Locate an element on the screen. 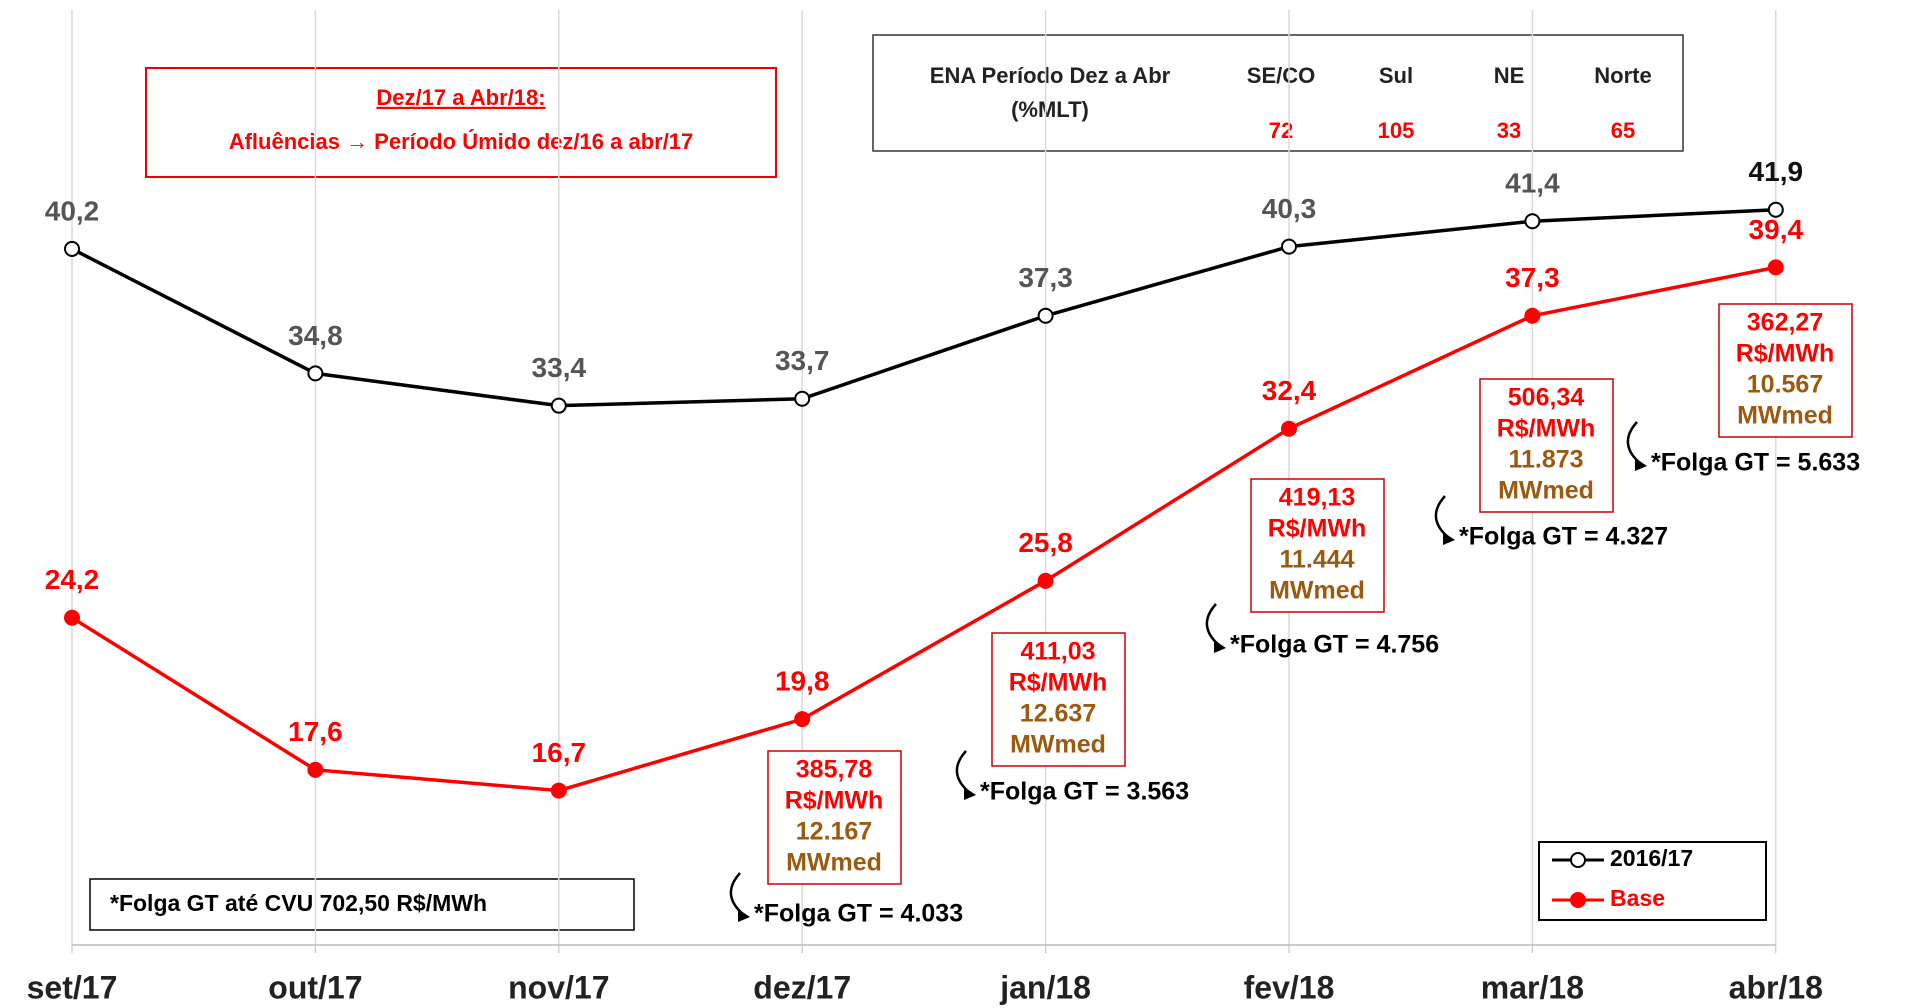 This screenshot has height=1008, width=1926. data-label: 34,8 is located at coordinates (315, 335).